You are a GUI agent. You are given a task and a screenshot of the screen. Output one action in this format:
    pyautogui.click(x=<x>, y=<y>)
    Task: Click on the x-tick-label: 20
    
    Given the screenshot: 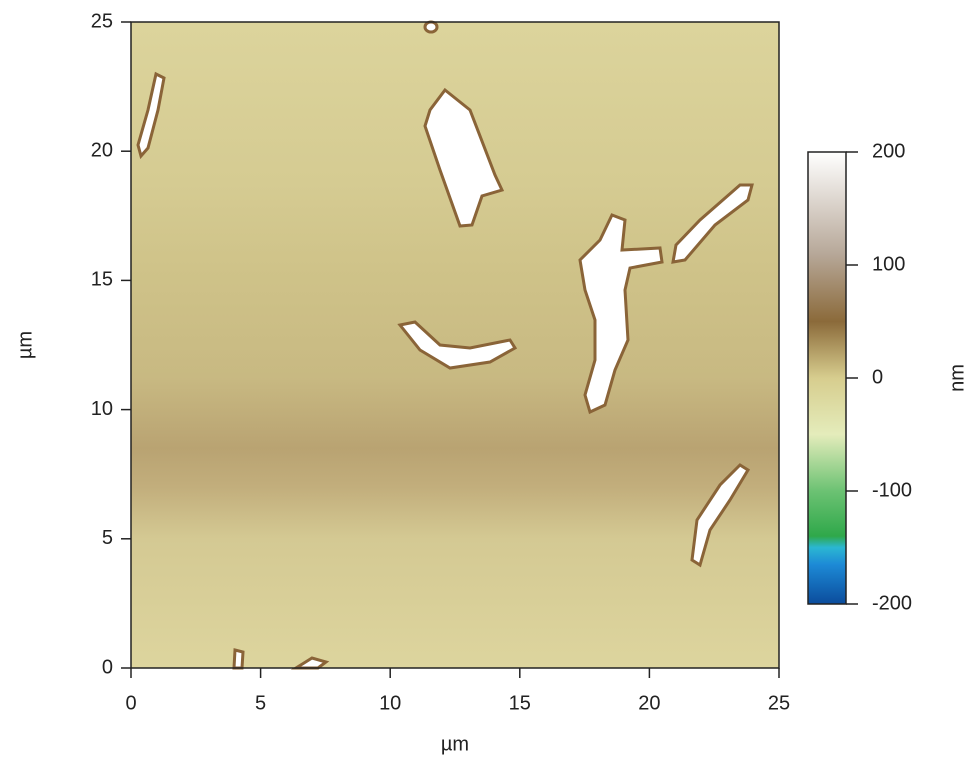 What is the action you would take?
    pyautogui.click(x=649, y=703)
    